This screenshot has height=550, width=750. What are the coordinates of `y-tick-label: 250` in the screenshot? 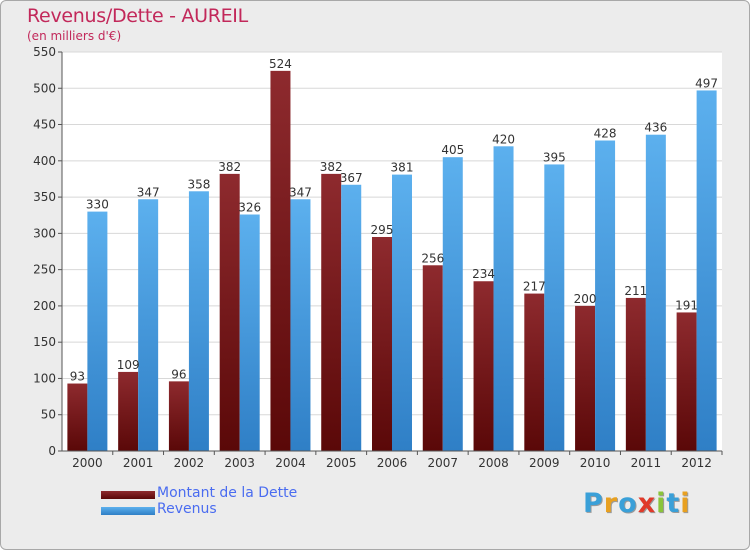 It's located at (44, 270).